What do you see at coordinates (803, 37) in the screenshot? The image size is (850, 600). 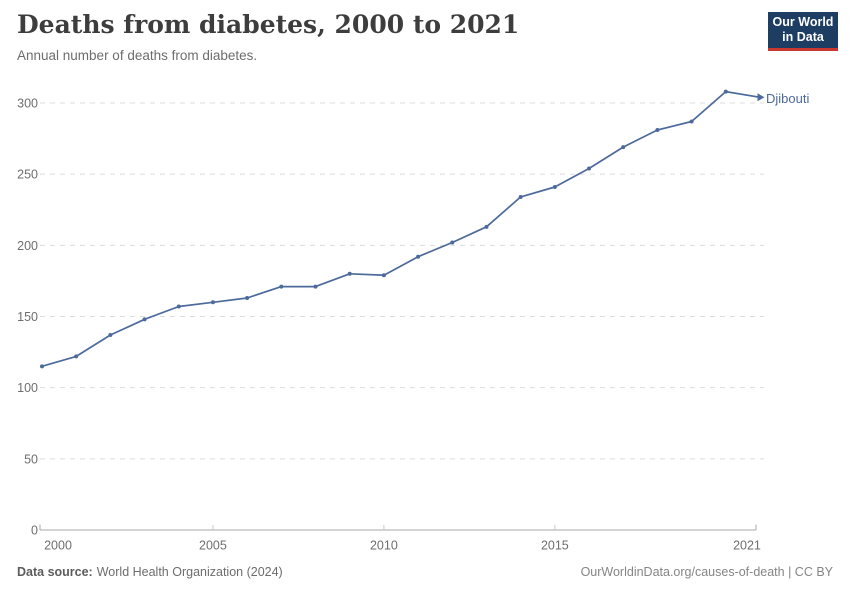 I see `owid-logo-line2: in Data` at bounding box center [803, 37].